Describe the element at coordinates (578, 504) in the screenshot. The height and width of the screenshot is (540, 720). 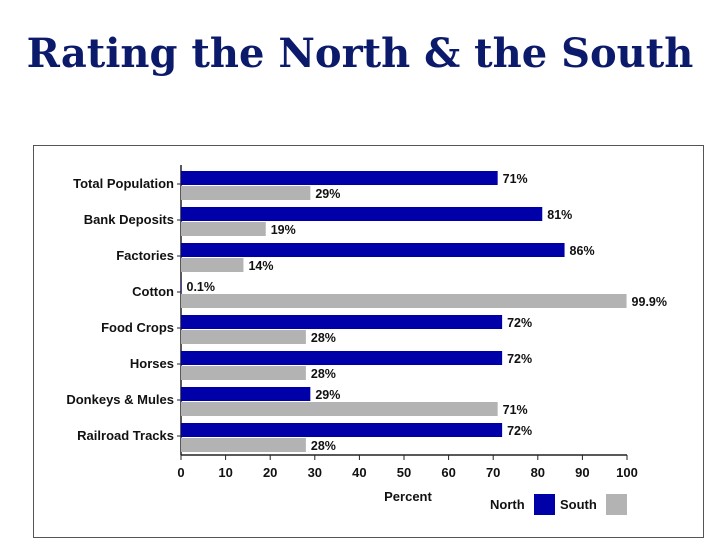
I see `legend-label-south: South` at that location.